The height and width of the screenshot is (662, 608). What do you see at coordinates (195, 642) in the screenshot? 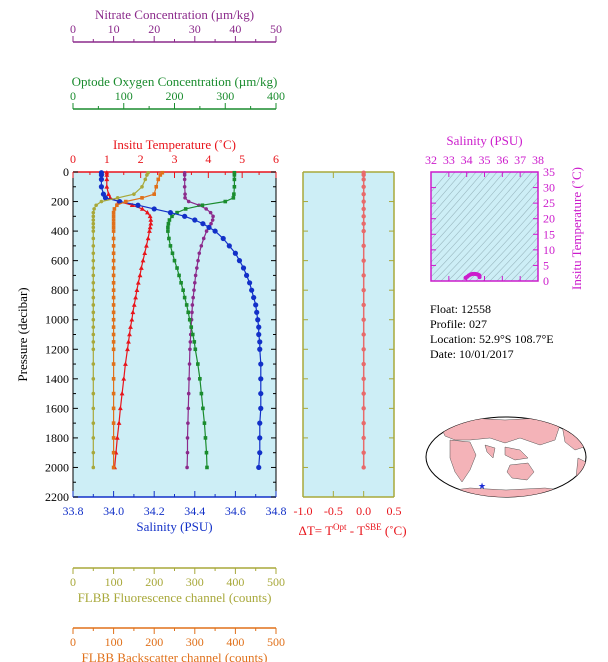
I see `backscatter-tick-label: 300` at bounding box center [195, 642].